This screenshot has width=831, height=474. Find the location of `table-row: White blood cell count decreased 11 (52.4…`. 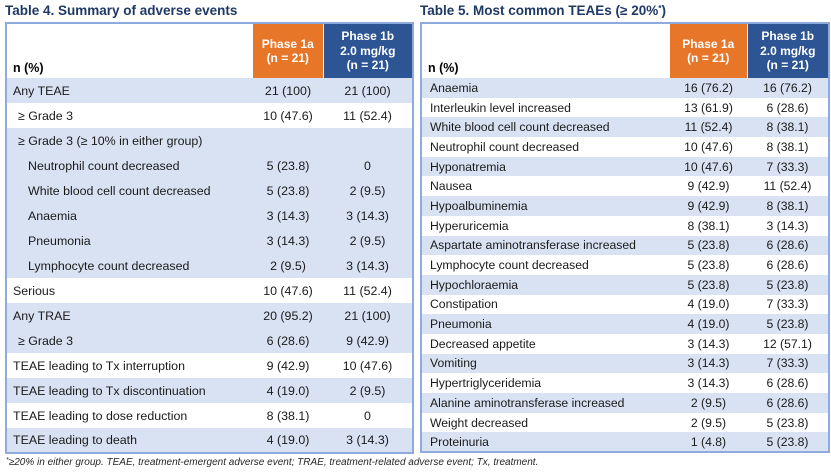

table-row: White blood cell count decreased 11 (52.4… is located at coordinates (625, 127).